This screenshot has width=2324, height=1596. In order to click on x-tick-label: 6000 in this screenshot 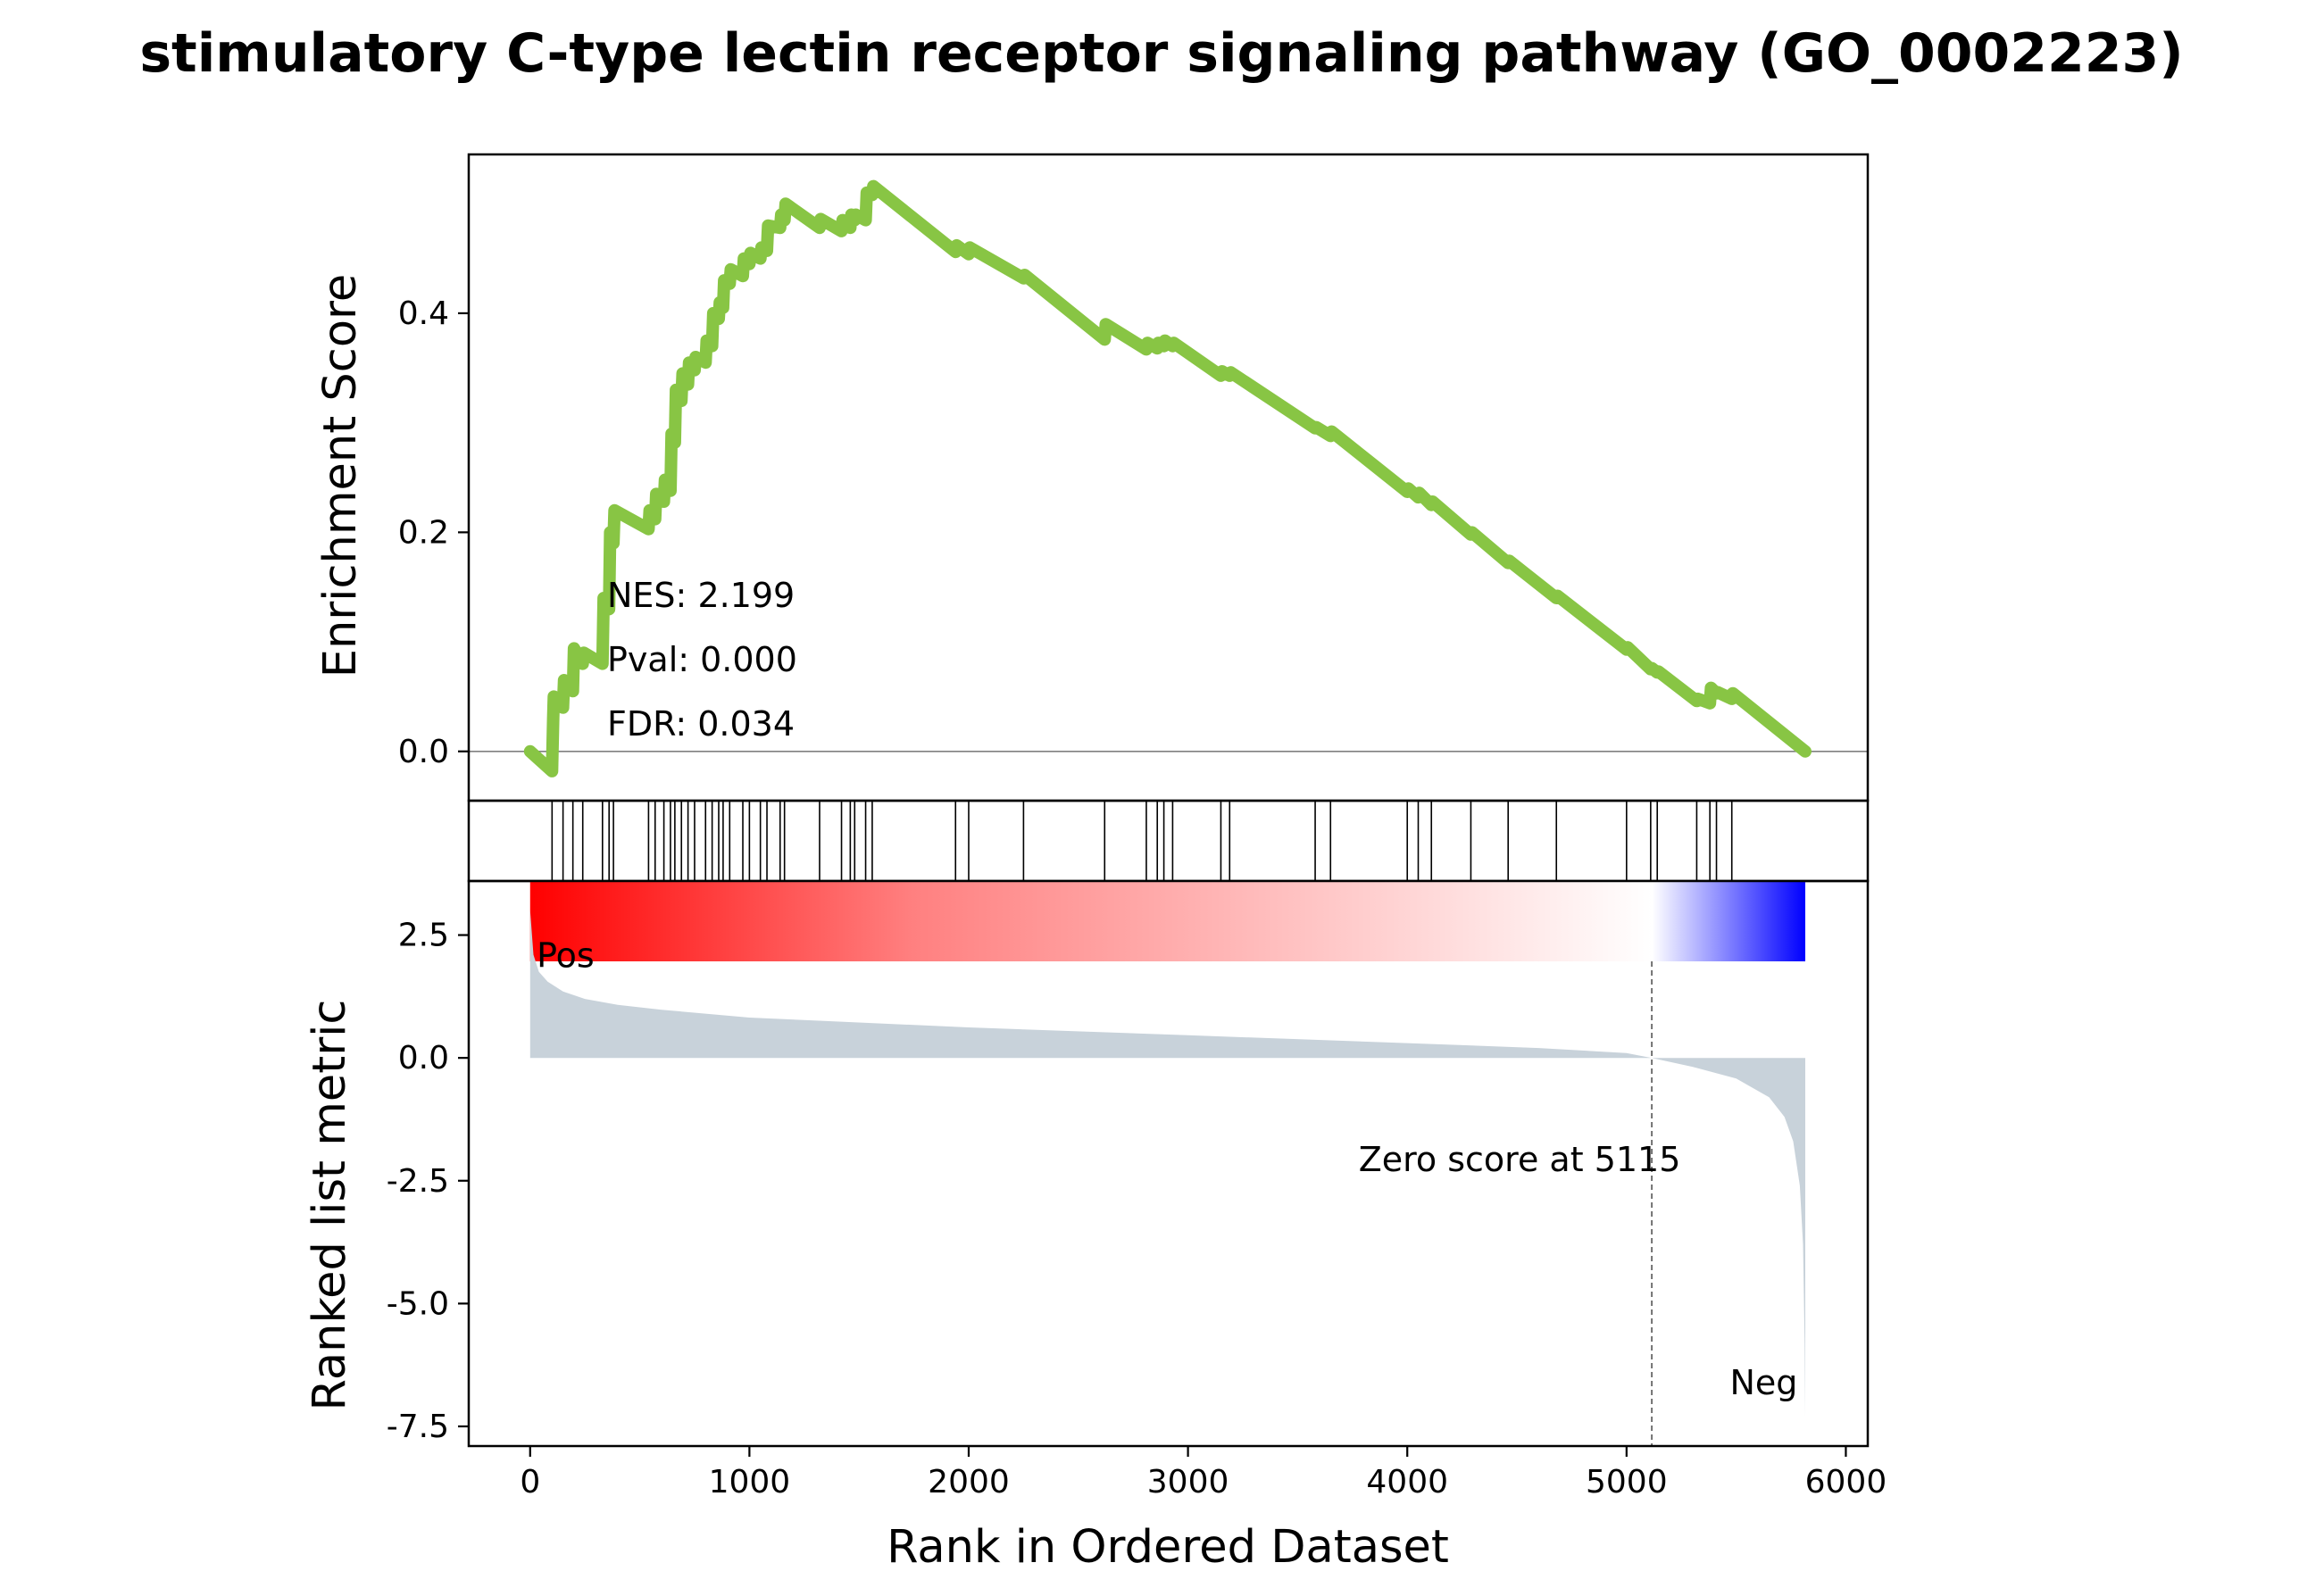, I will do `click(1846, 1482)`.